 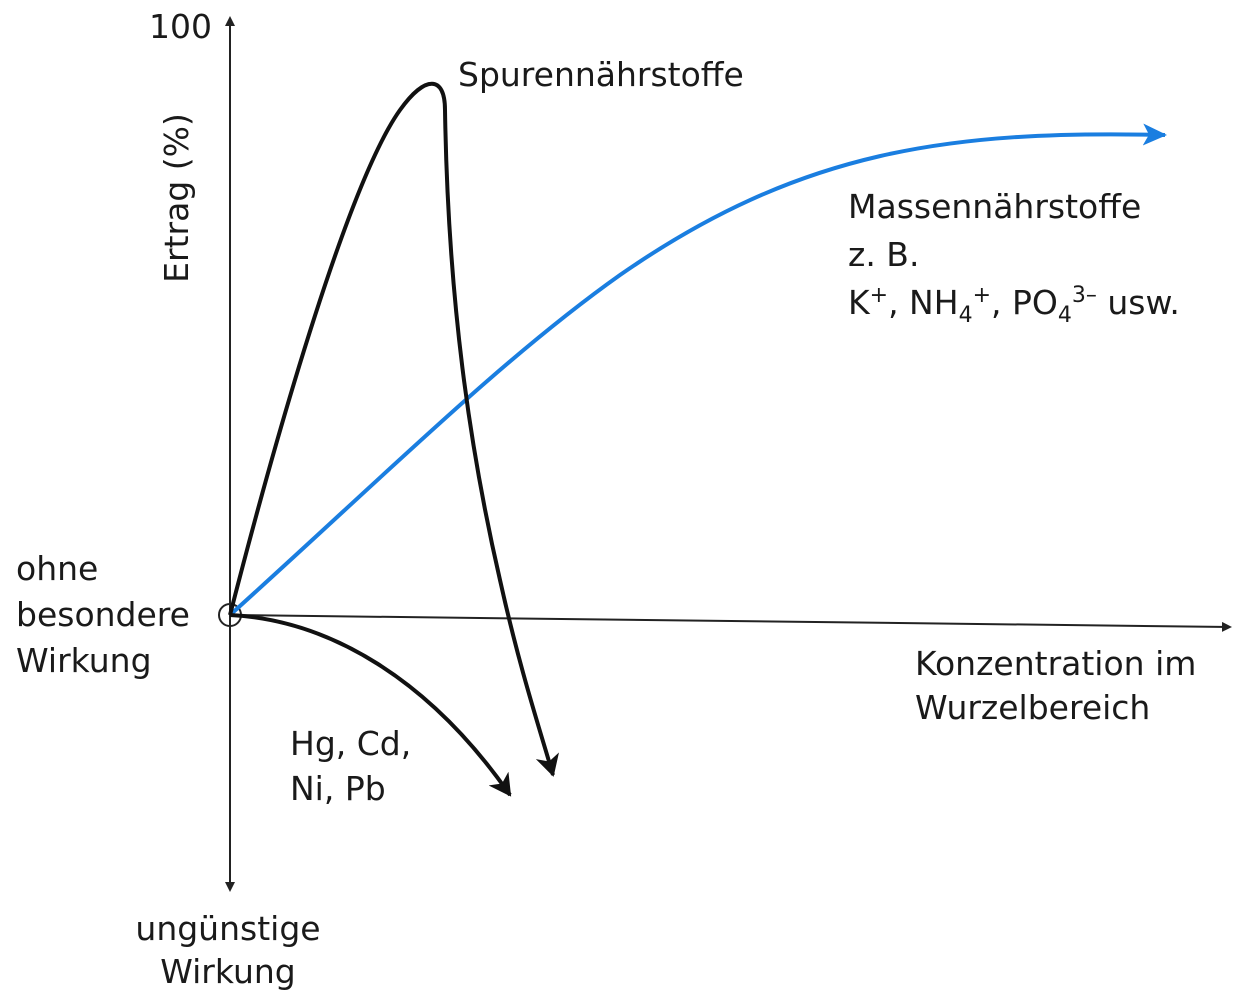 I want to click on curve-label: Massennährstoffe, so click(x=994, y=206).